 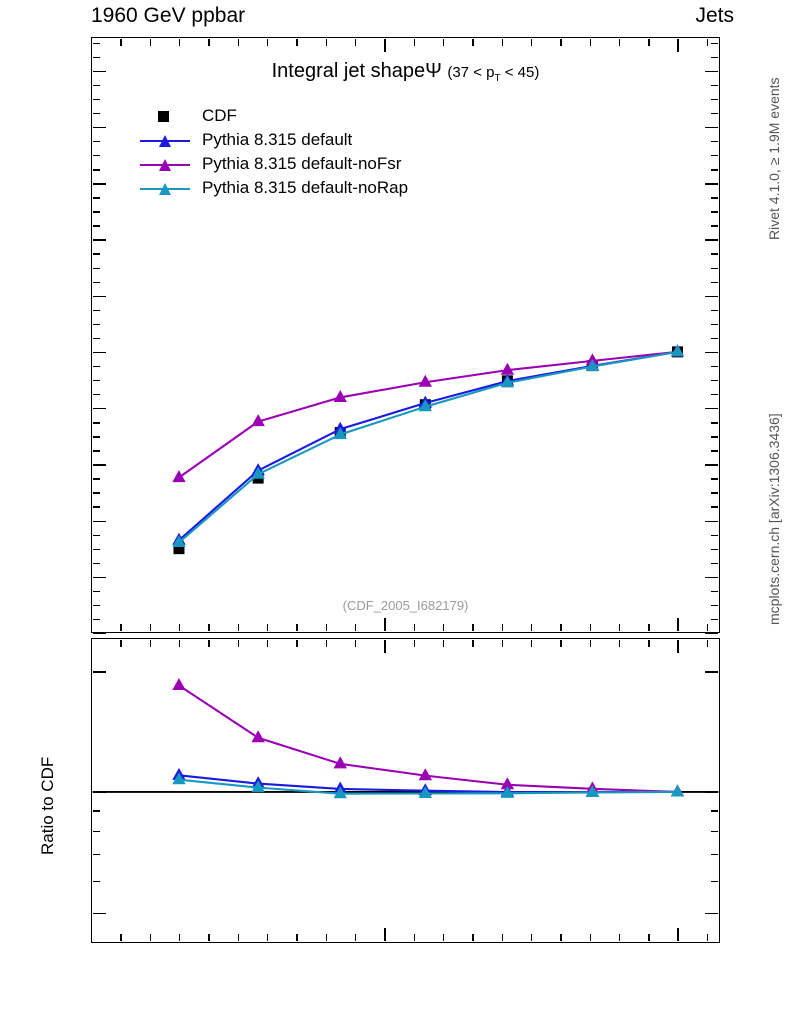 What do you see at coordinates (493, 74) in the screenshot?
I see `plot-title-condition: (37 < pT < 45)` at bounding box center [493, 74].